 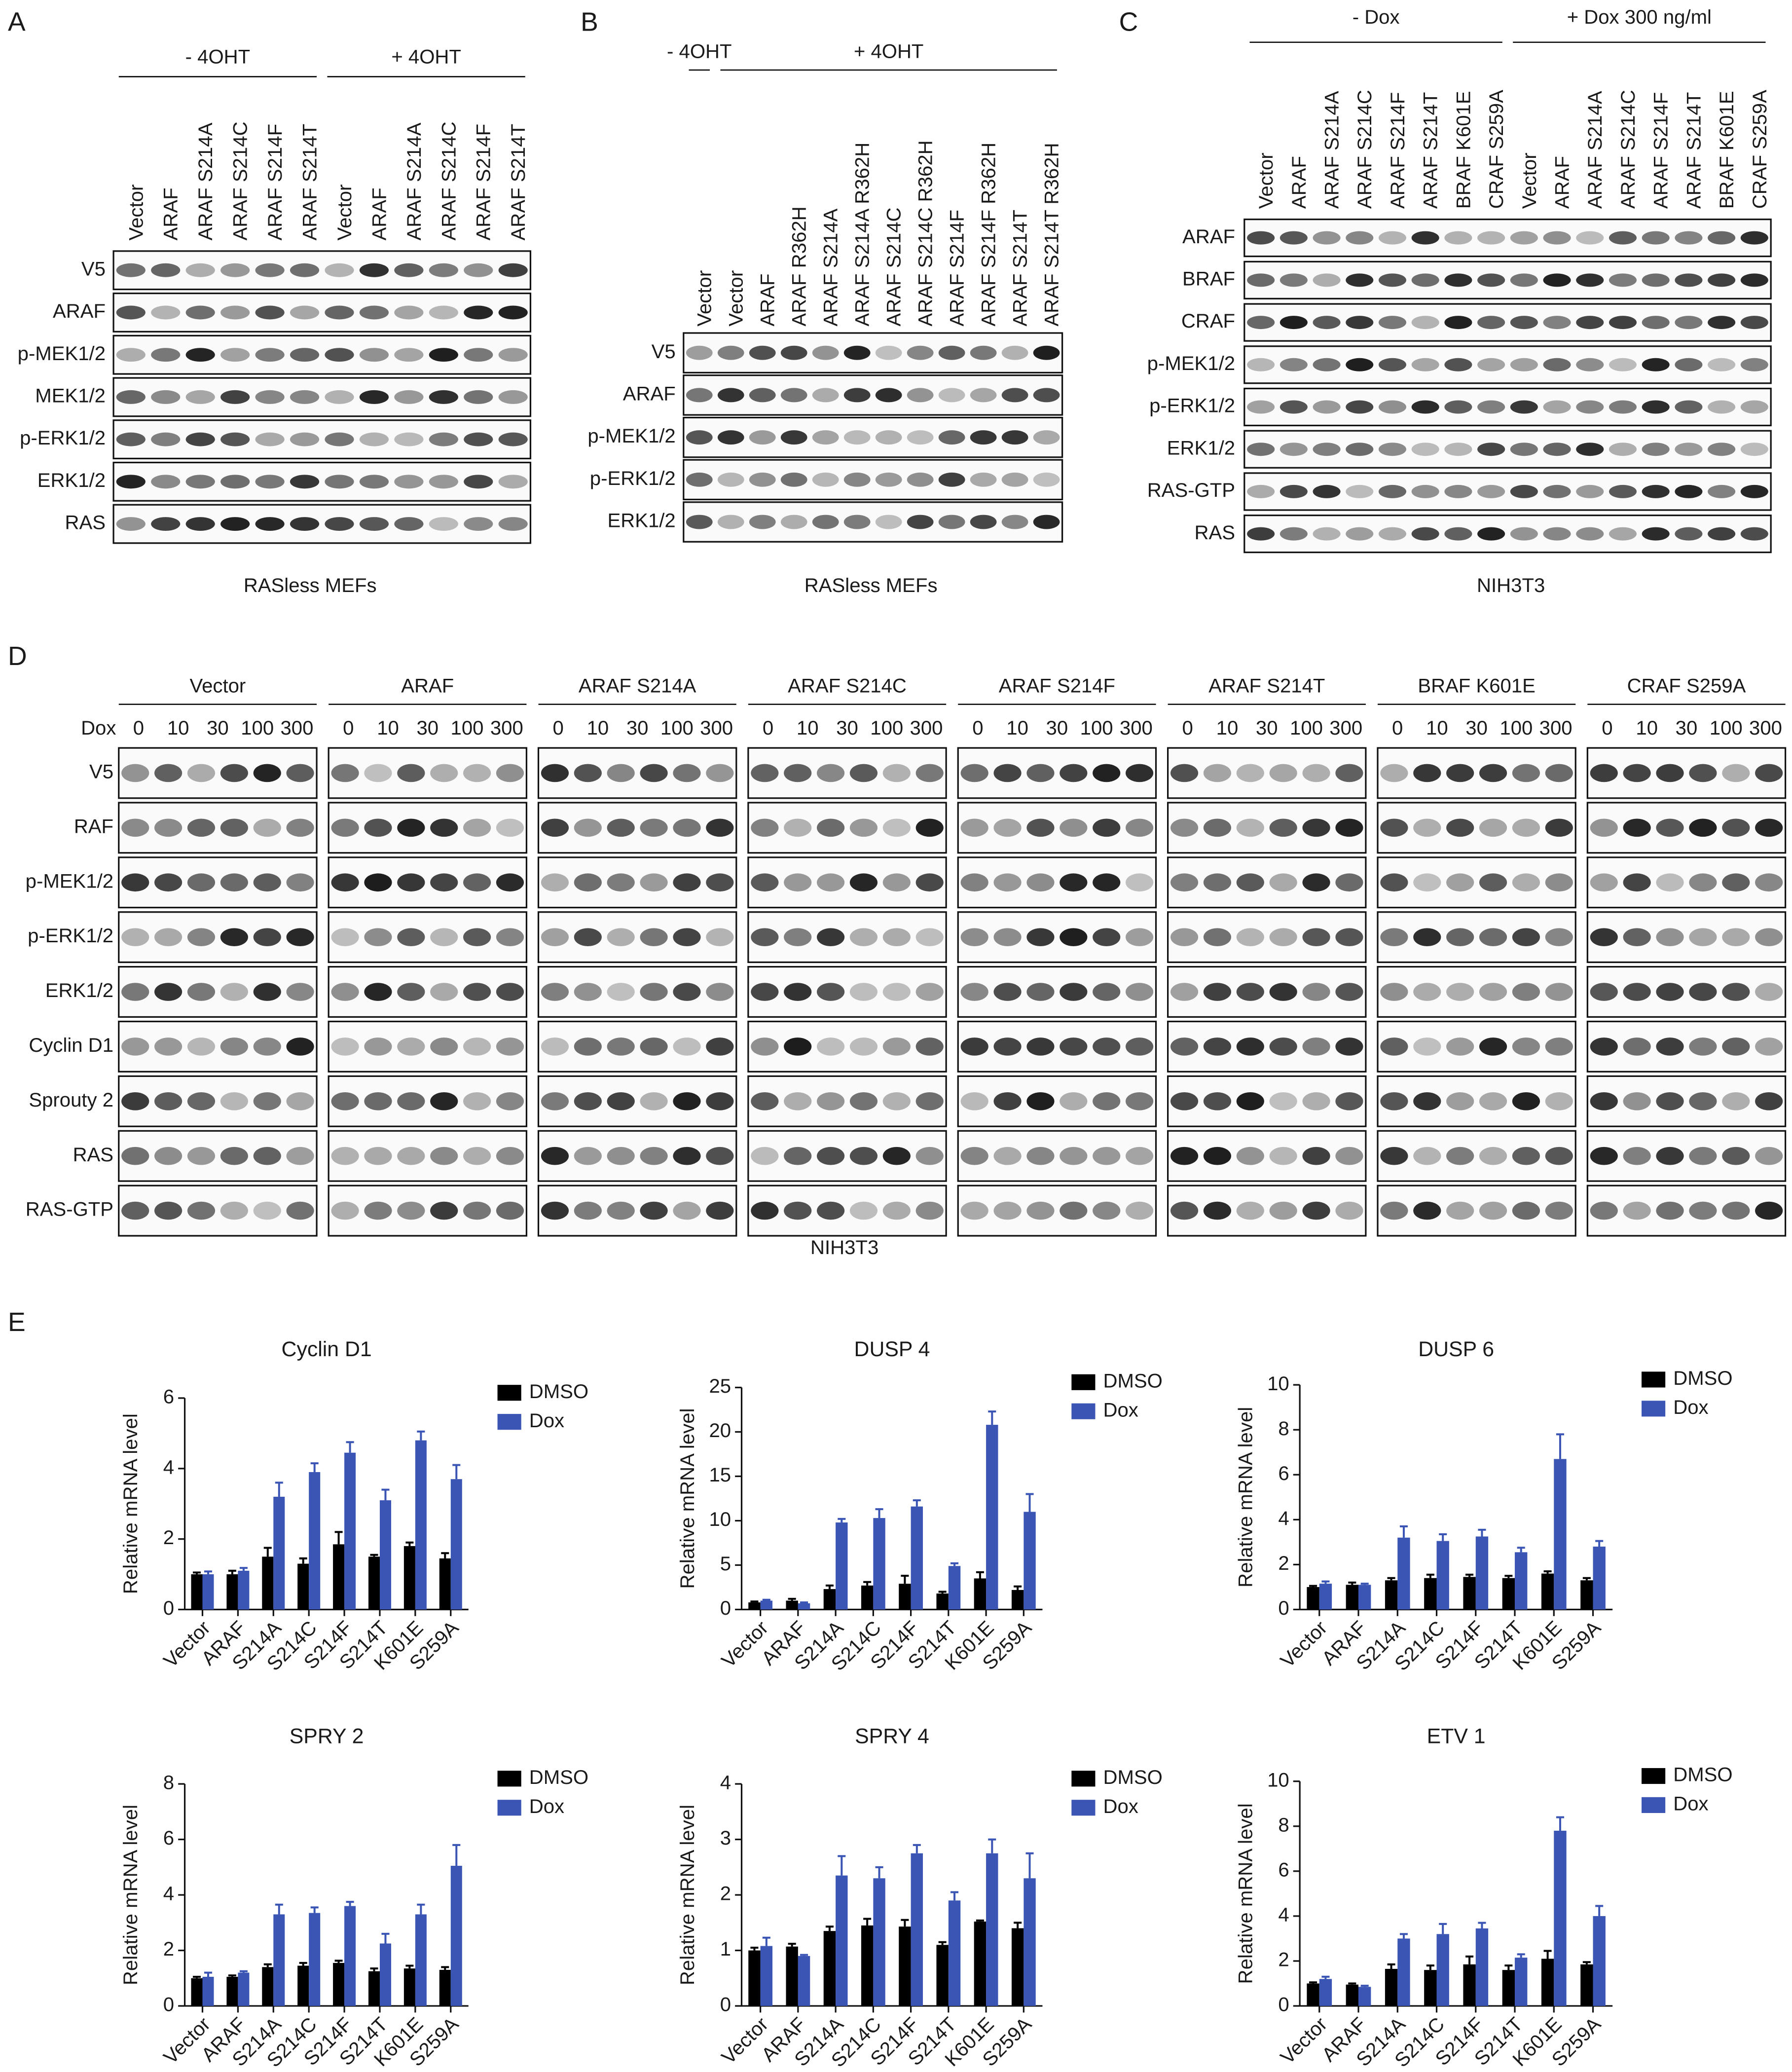 I want to click on panel-label: B, so click(x=589, y=22).